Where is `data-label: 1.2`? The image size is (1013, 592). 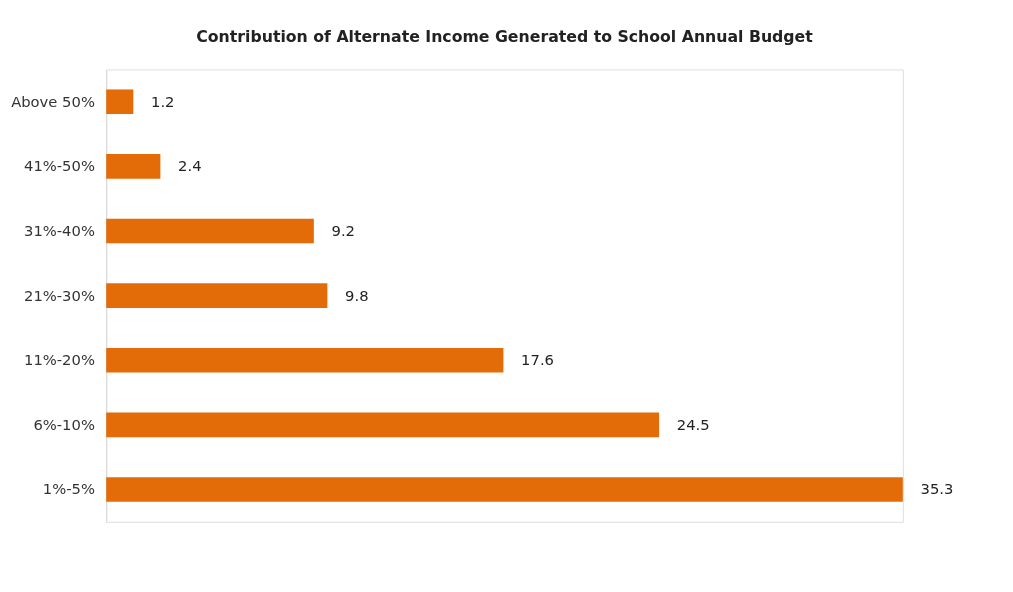
data-label: 1.2 is located at coordinates (163, 101).